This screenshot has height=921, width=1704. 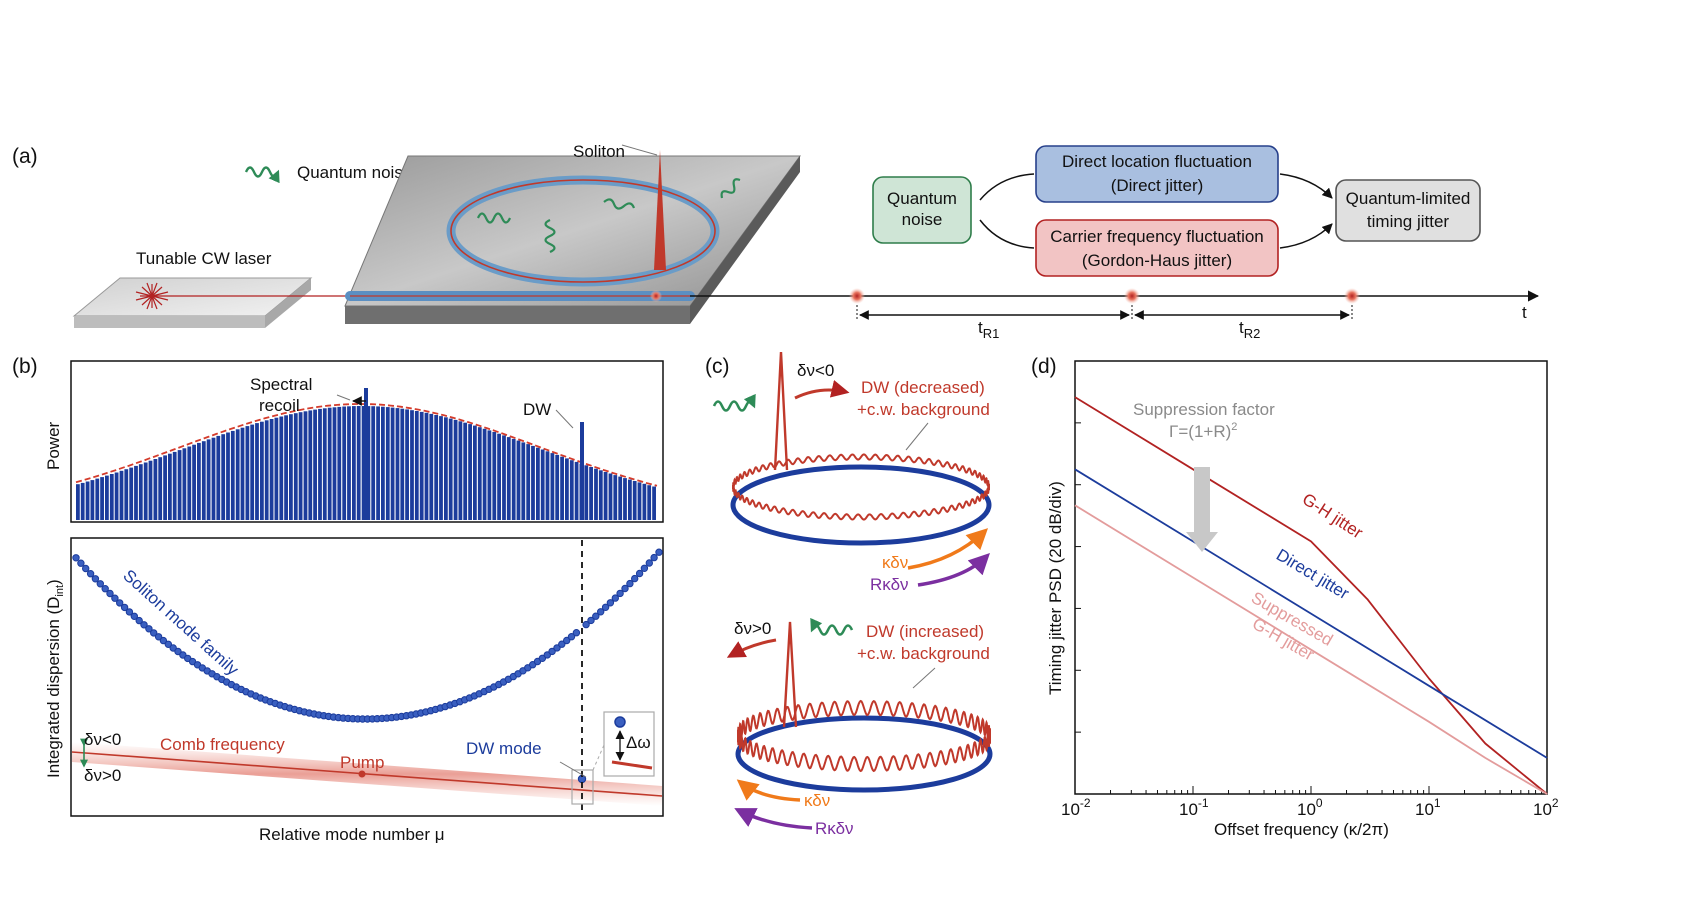 I want to click on panel-label-b: (b), so click(x=25, y=366).